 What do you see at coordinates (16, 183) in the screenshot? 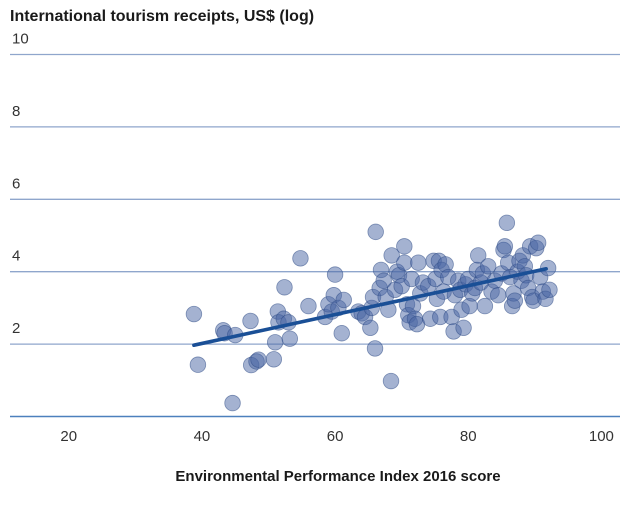
I see `y-tick-label: 6` at bounding box center [16, 183].